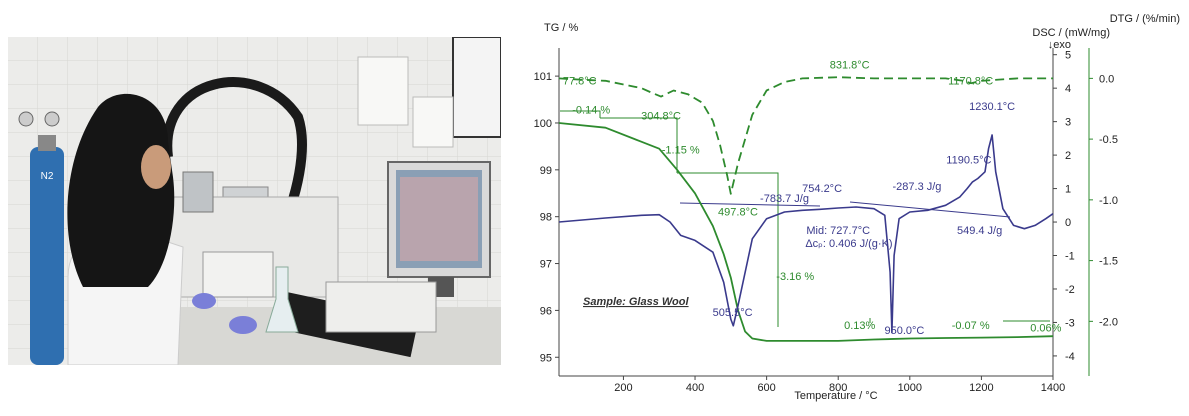 The width and height of the screenshot is (1189, 416). What do you see at coordinates (1068, 89) in the screenshot?
I see `dsc-tick-label: 4` at bounding box center [1068, 89].